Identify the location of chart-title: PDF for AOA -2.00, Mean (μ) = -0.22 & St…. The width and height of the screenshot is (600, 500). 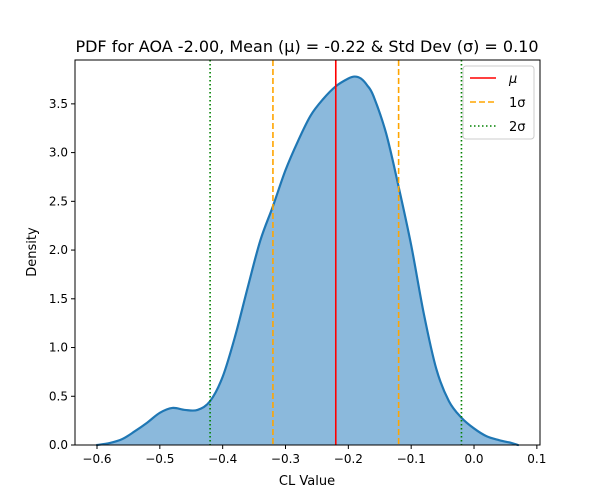
(306, 46).